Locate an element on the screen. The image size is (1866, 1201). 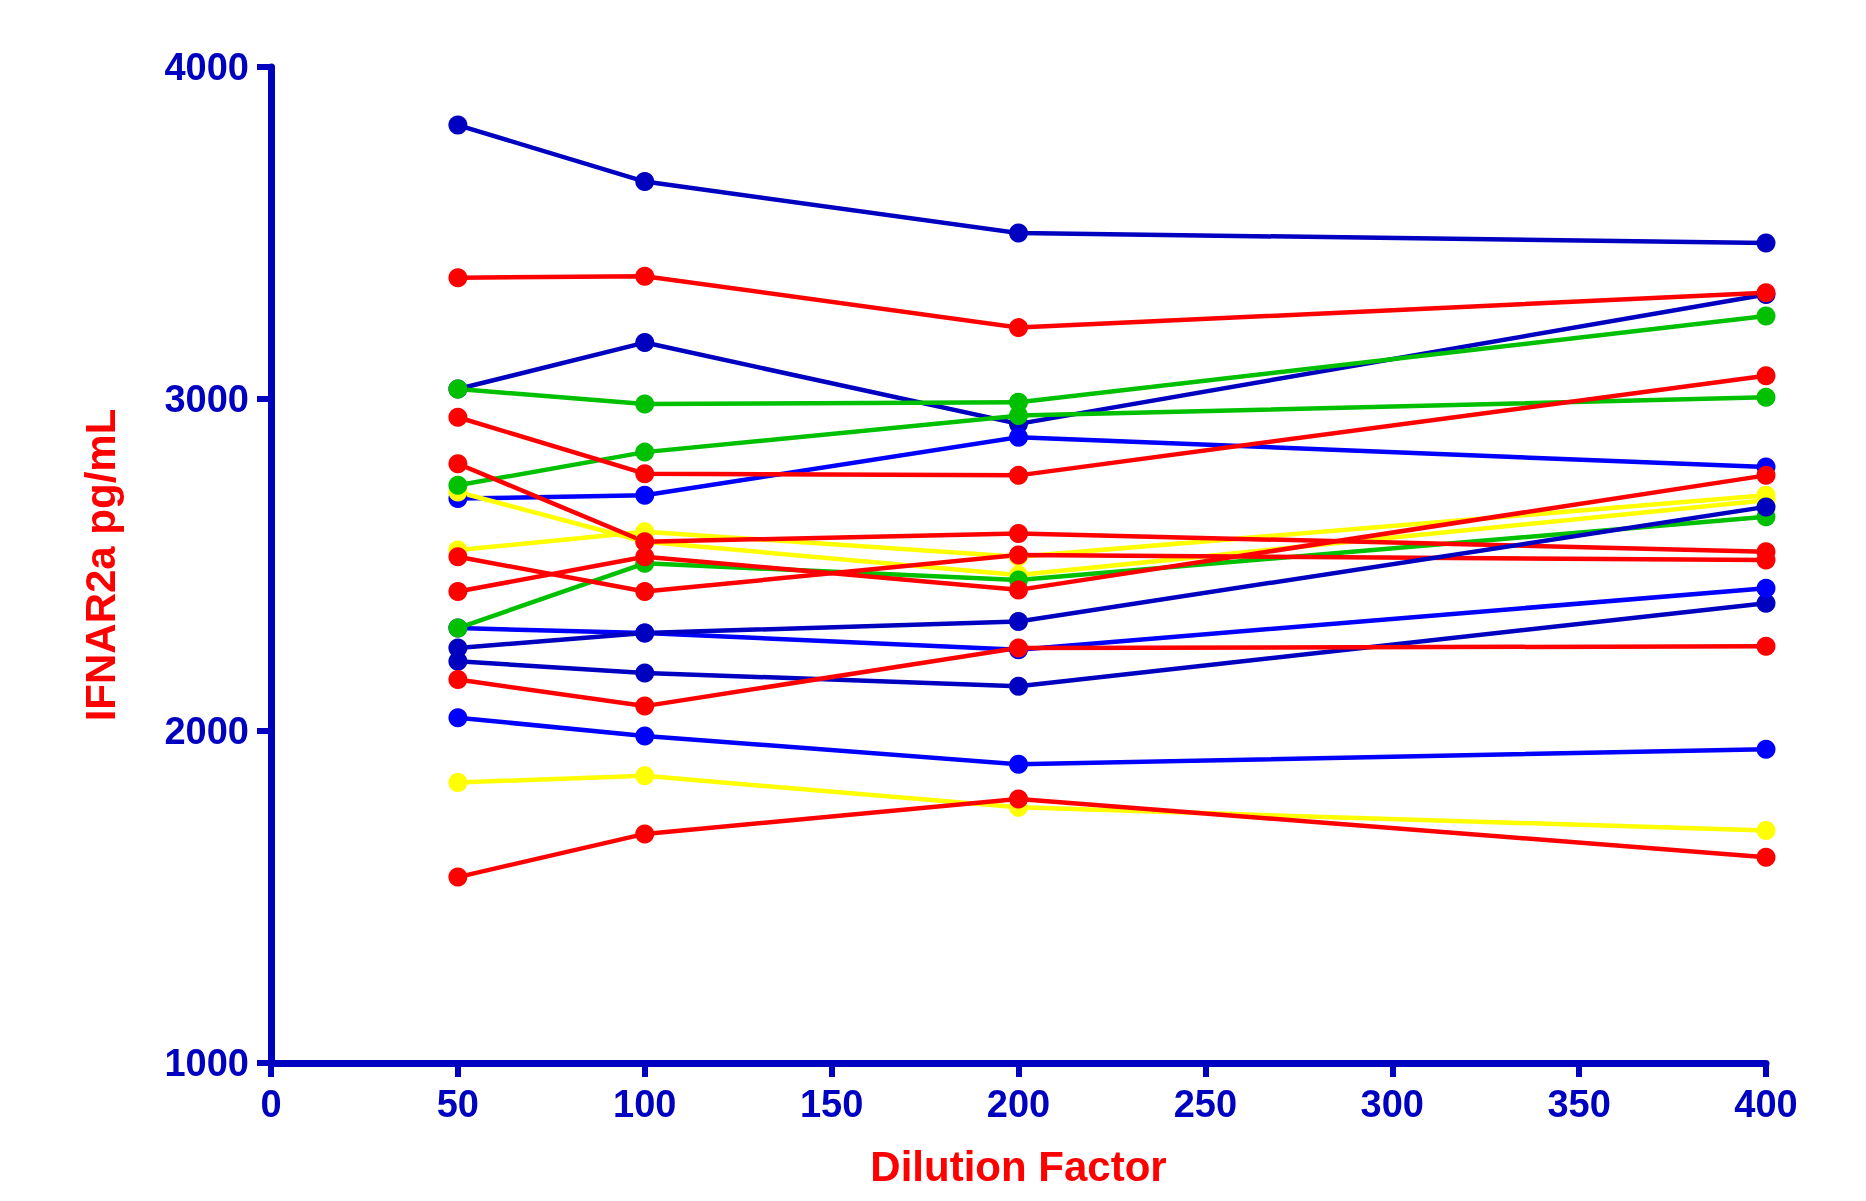
x-tick-label: 250 is located at coordinates (1205, 1104).